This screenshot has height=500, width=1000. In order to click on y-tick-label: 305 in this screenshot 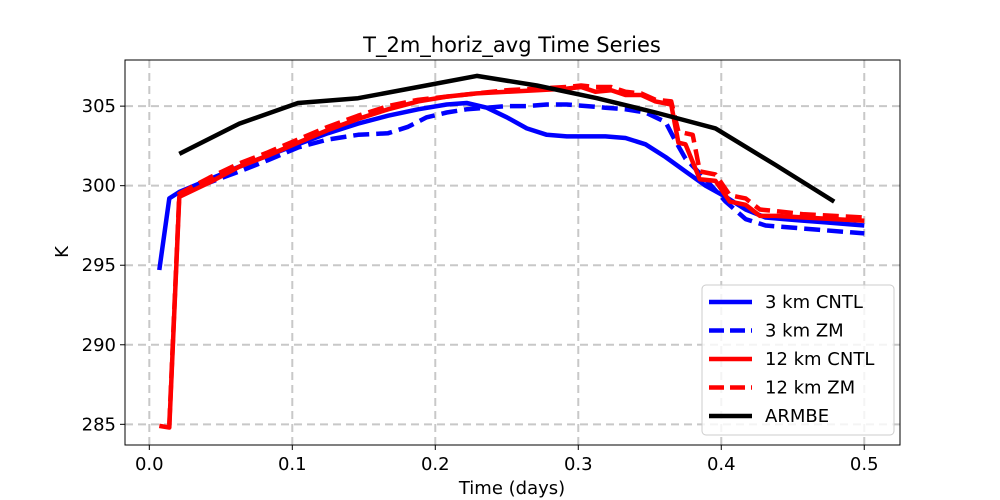, I will do `click(99, 106)`.